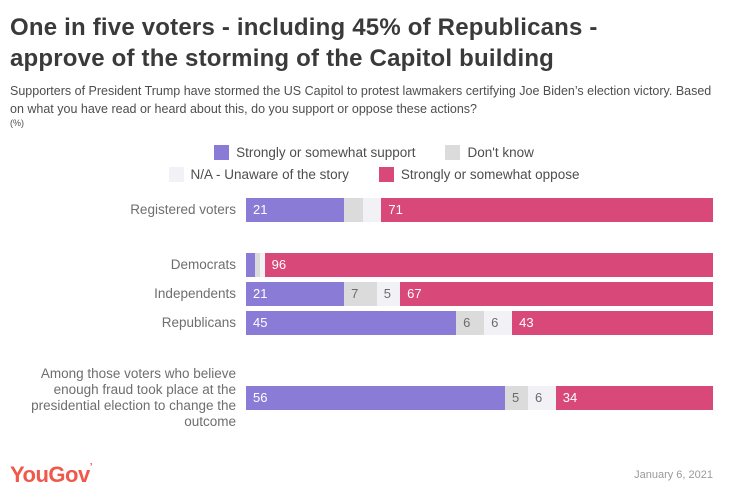 This screenshot has height=498, width=748. Describe the element at coordinates (91, 467) in the screenshot. I see `logo-tick: ’` at that location.